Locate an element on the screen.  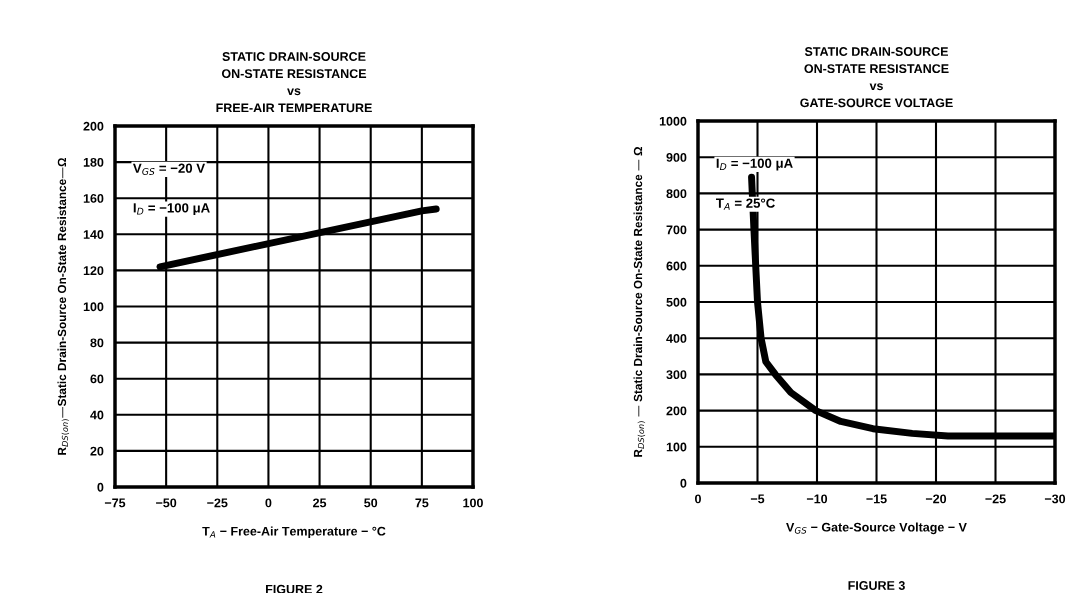
chart-title: STATIC DRAIN-SOURCE ON-STATE RESISTANCE vs GATE-SOURCE VOLTAGE is located at coordinates (876, 77).